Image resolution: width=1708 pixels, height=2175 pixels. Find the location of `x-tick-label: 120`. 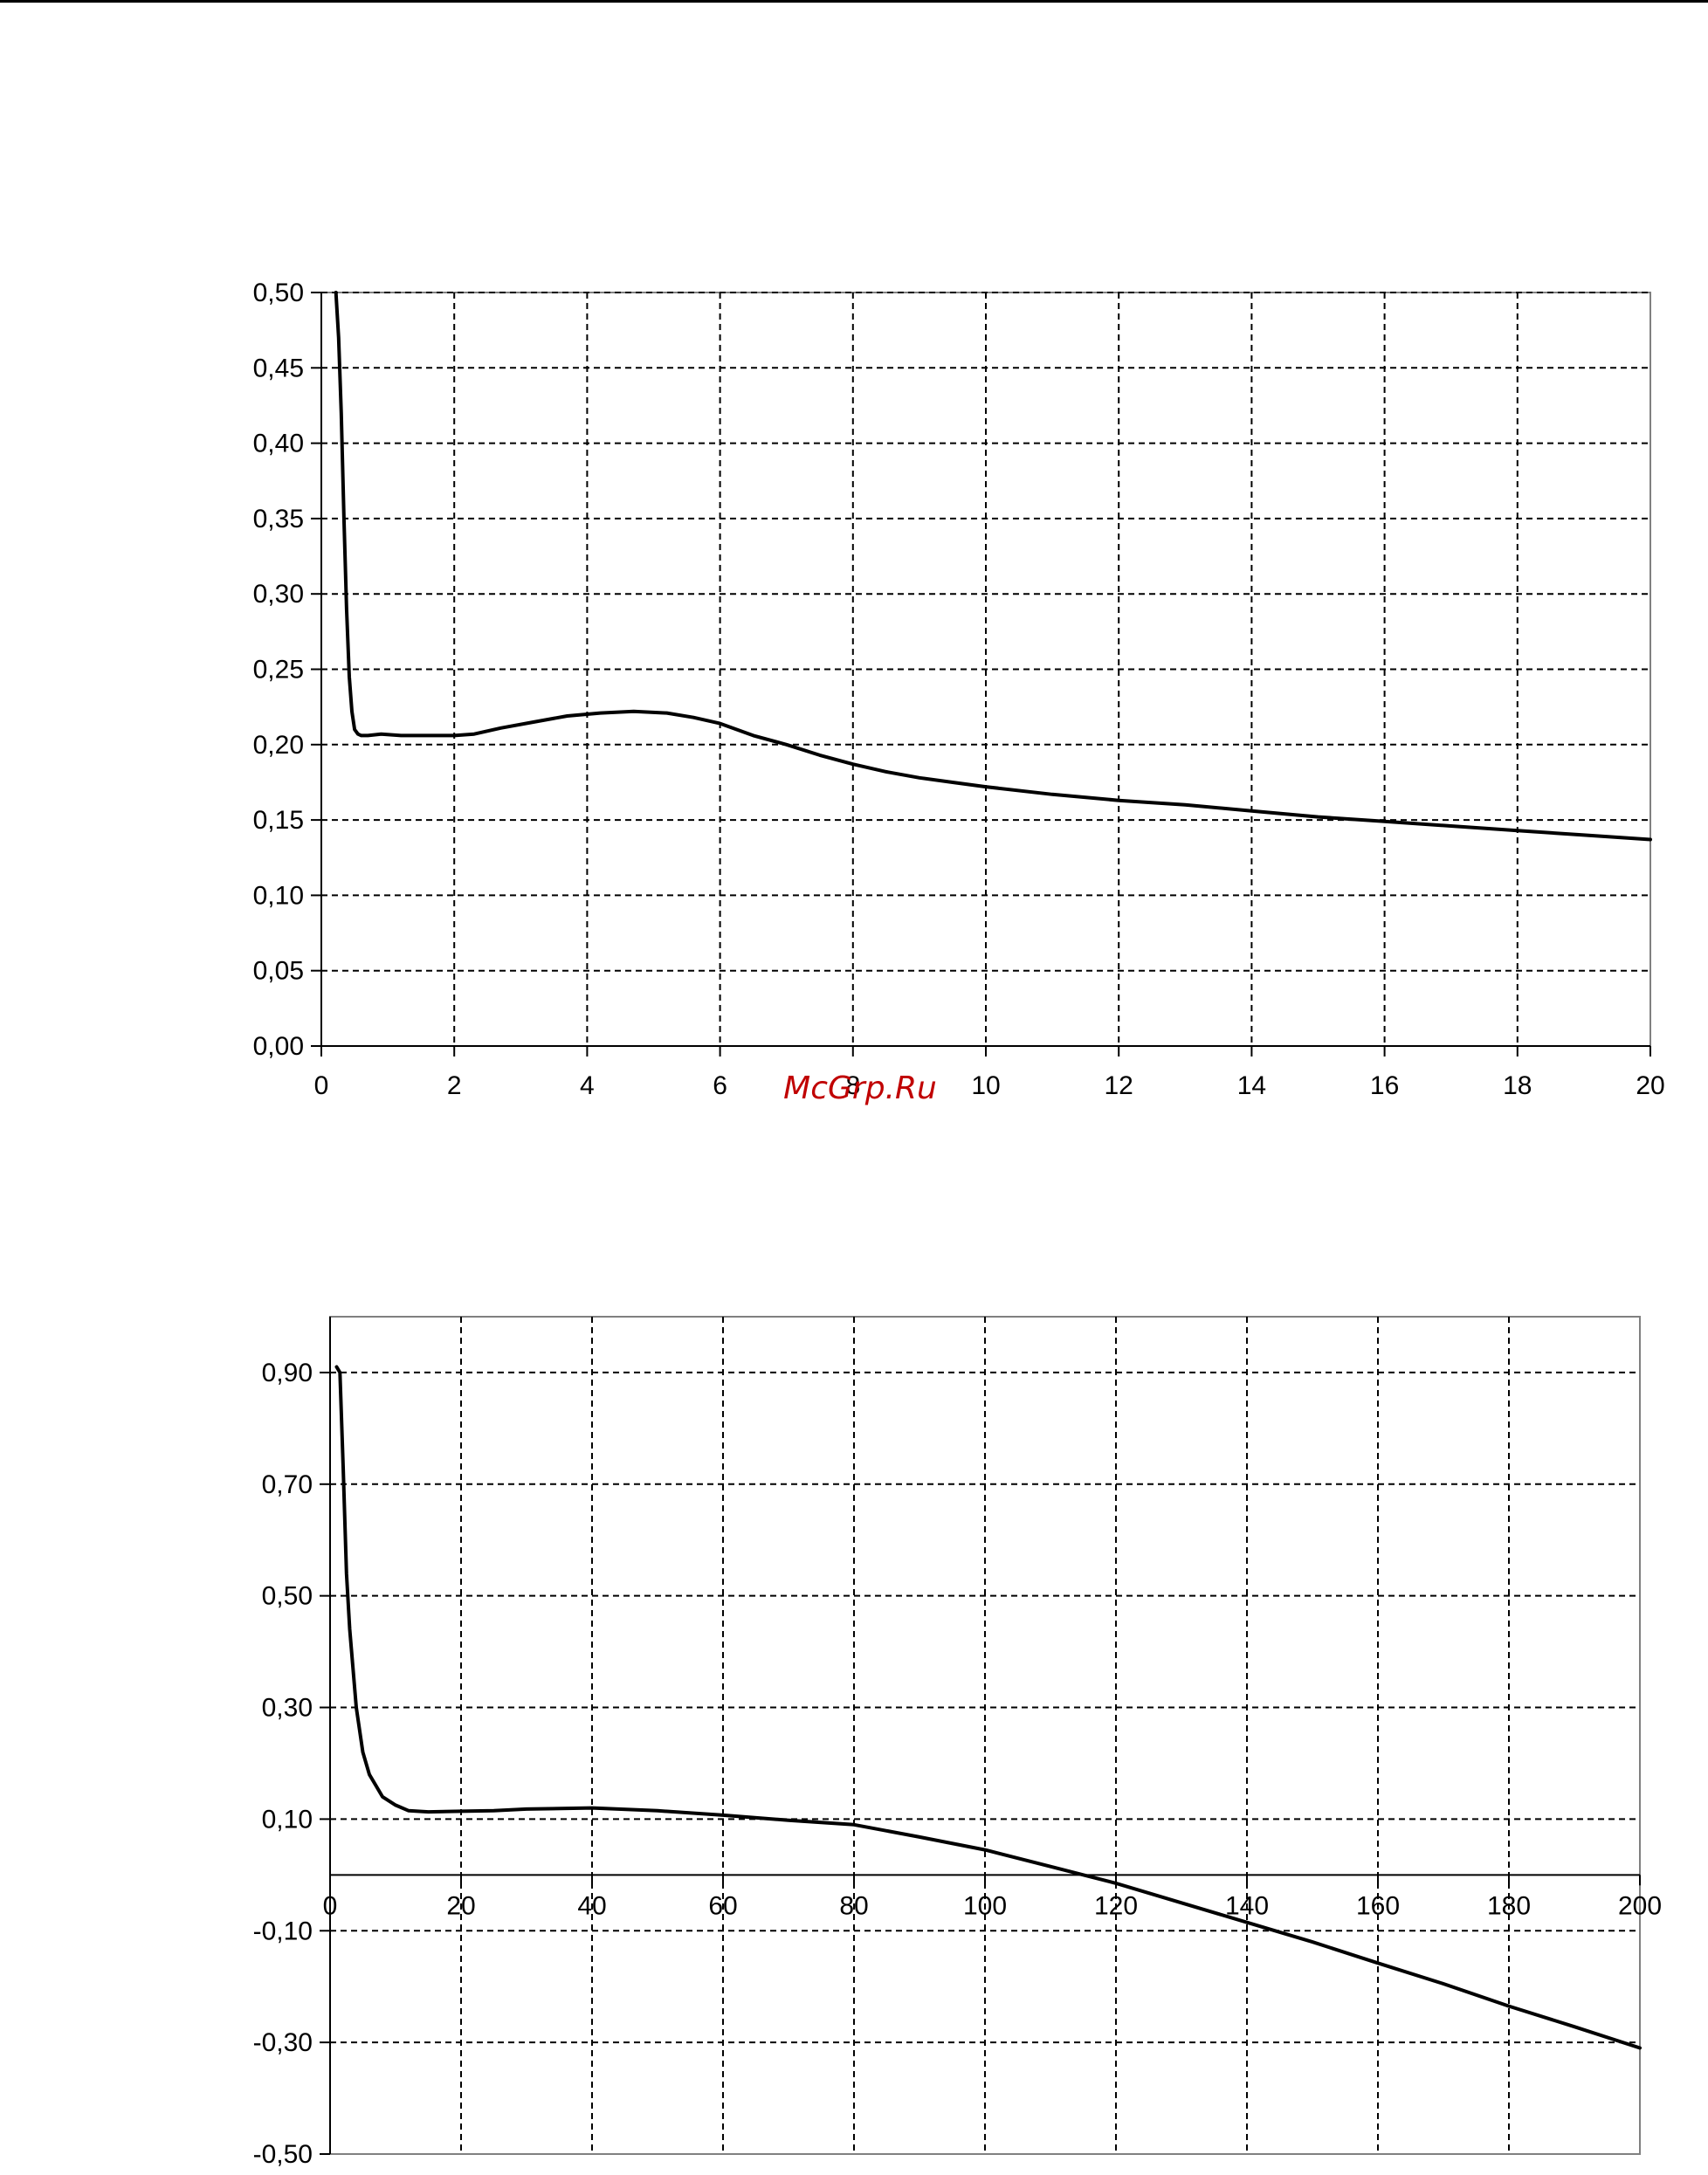

x-tick-label: 120 is located at coordinates (1116, 1905).